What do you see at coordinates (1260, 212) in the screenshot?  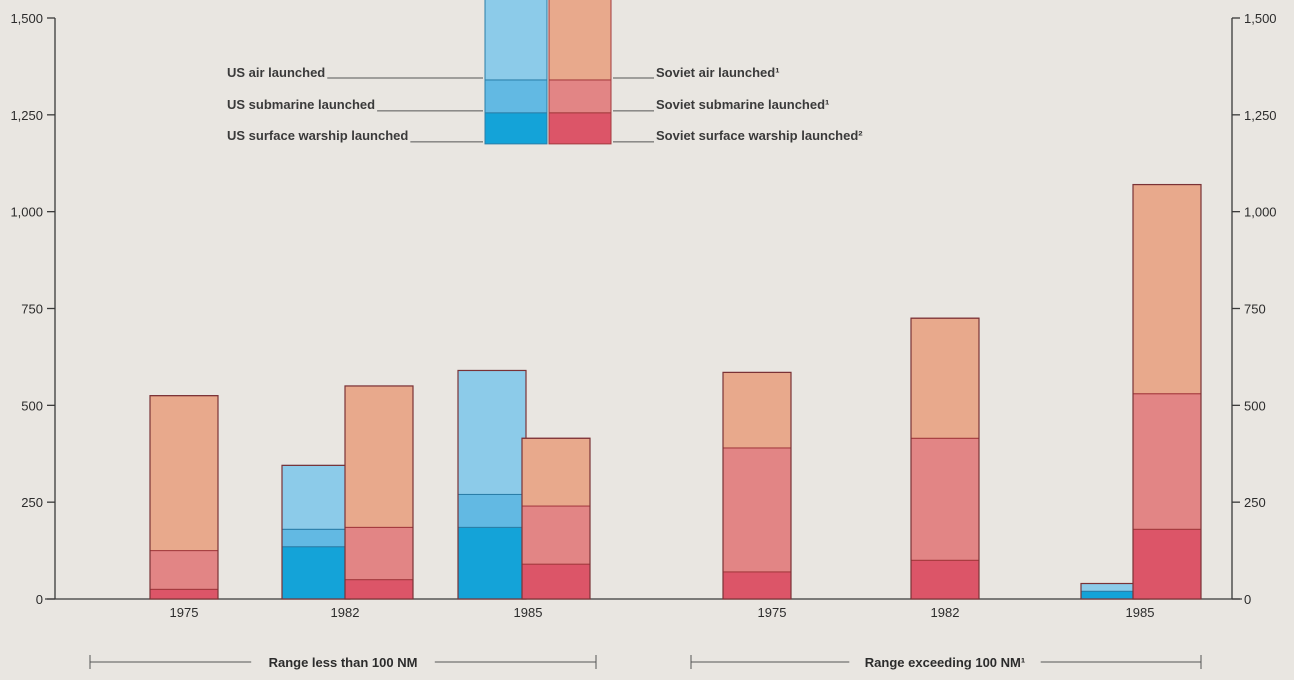 I see `y-tick-label-right: 1,000` at bounding box center [1260, 212].